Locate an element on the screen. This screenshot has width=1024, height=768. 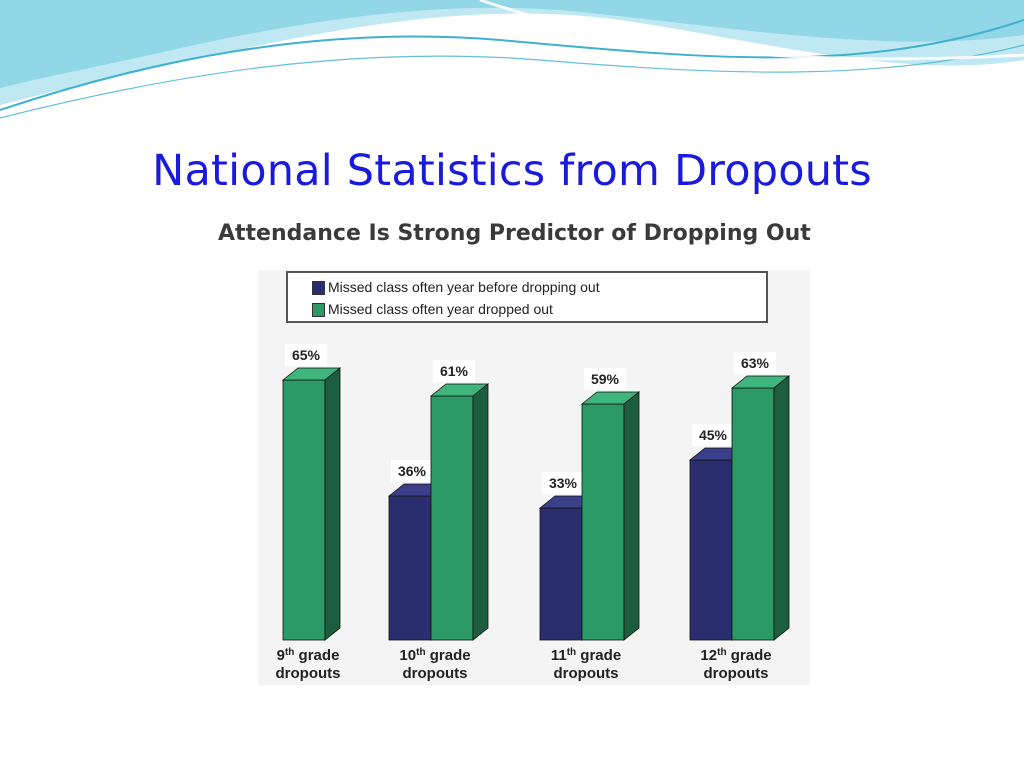
category-sublabel-10: dropouts is located at coordinates (435, 673).